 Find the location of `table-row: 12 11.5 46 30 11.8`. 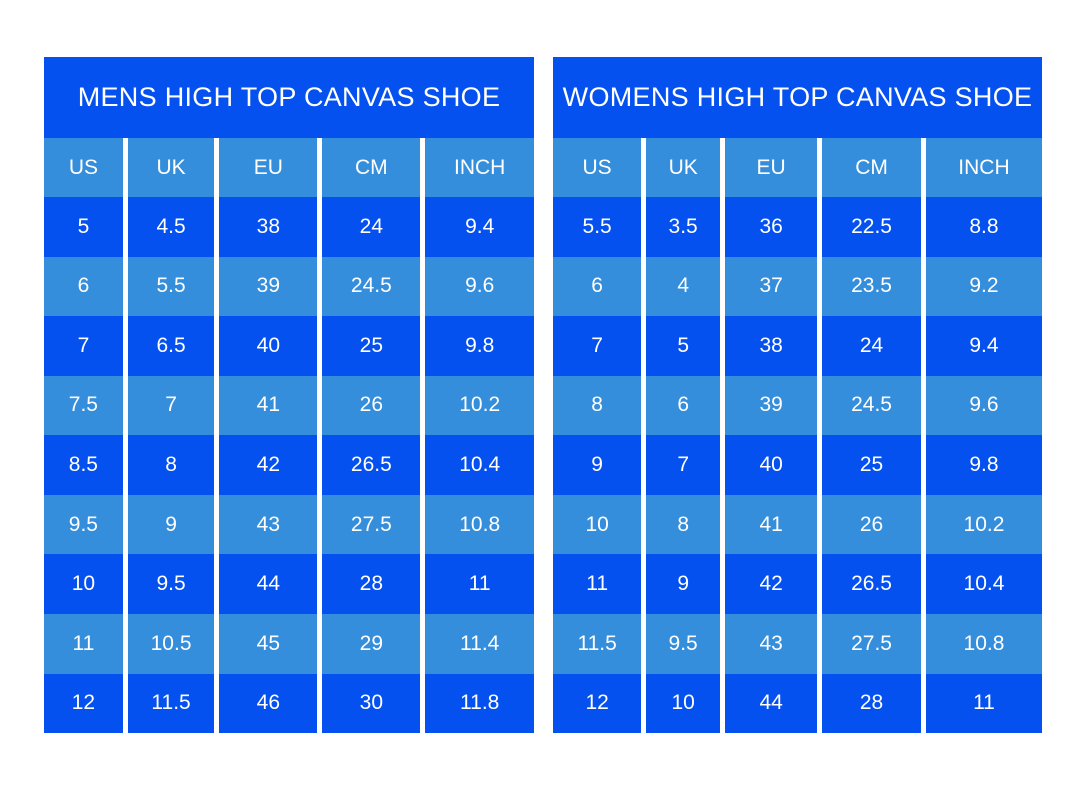

table-row: 12 11.5 46 30 11.8 is located at coordinates (289, 703).